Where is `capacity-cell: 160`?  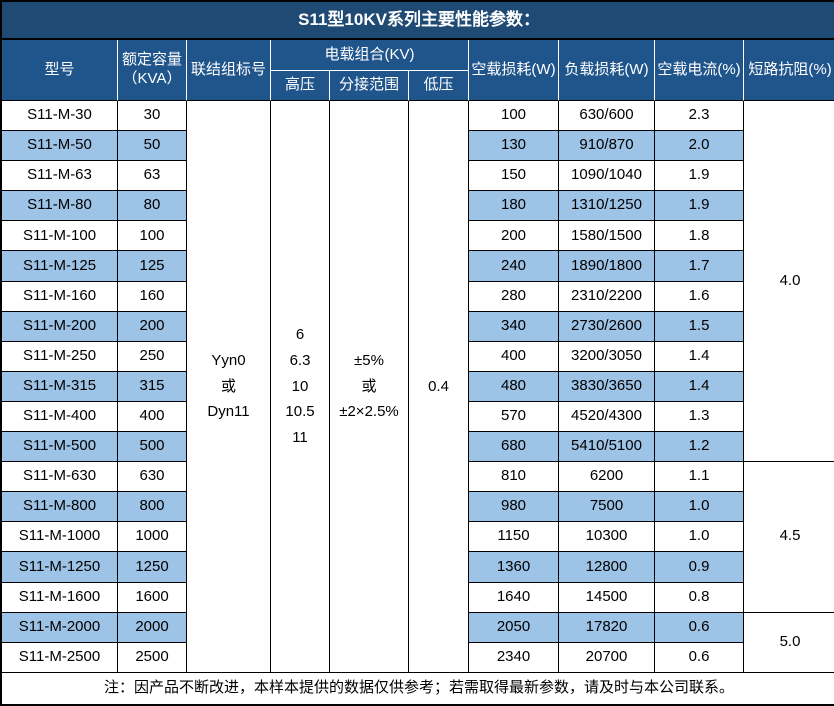
capacity-cell: 160 is located at coordinates (152, 296).